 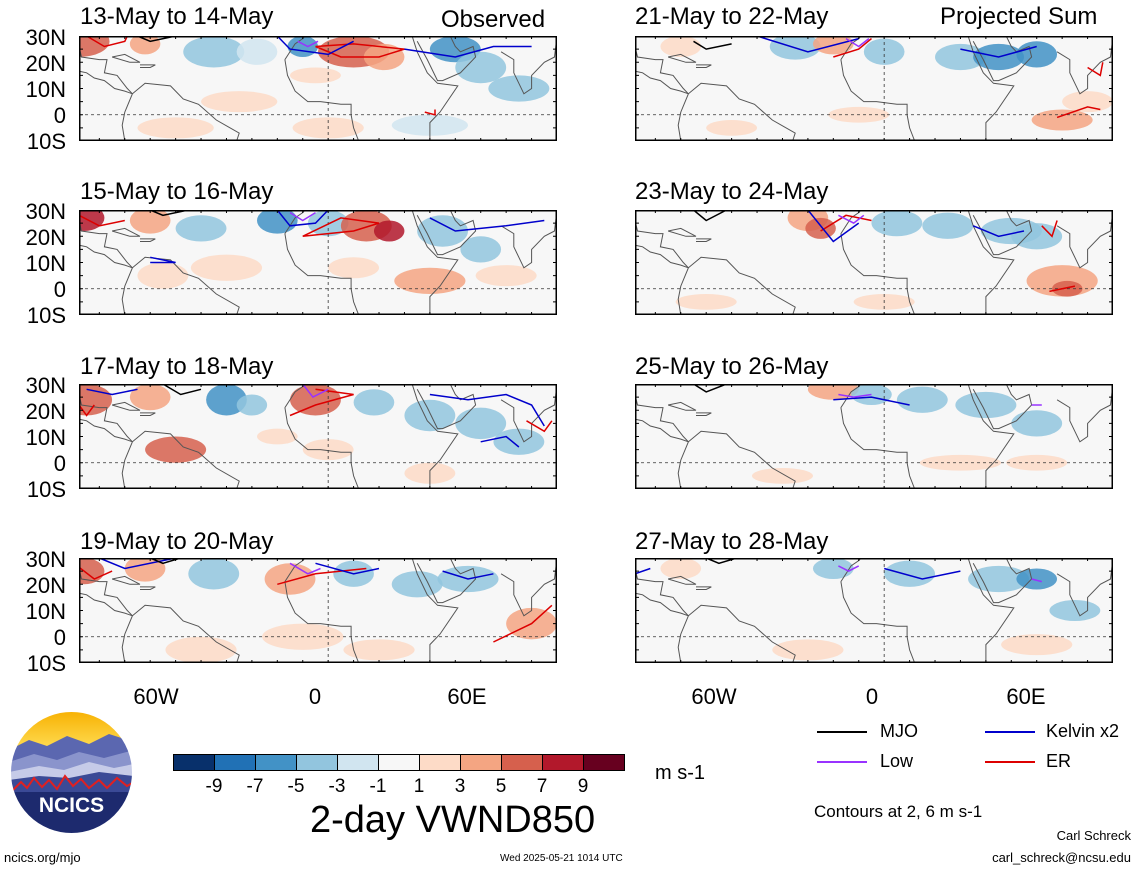 I want to click on observed-label: Observed, so click(x=493, y=19).